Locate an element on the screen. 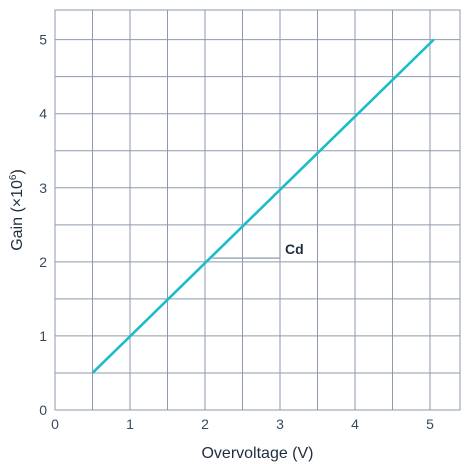 The height and width of the screenshot is (464, 470). slope-annotation: Cd is located at coordinates (258, 225).